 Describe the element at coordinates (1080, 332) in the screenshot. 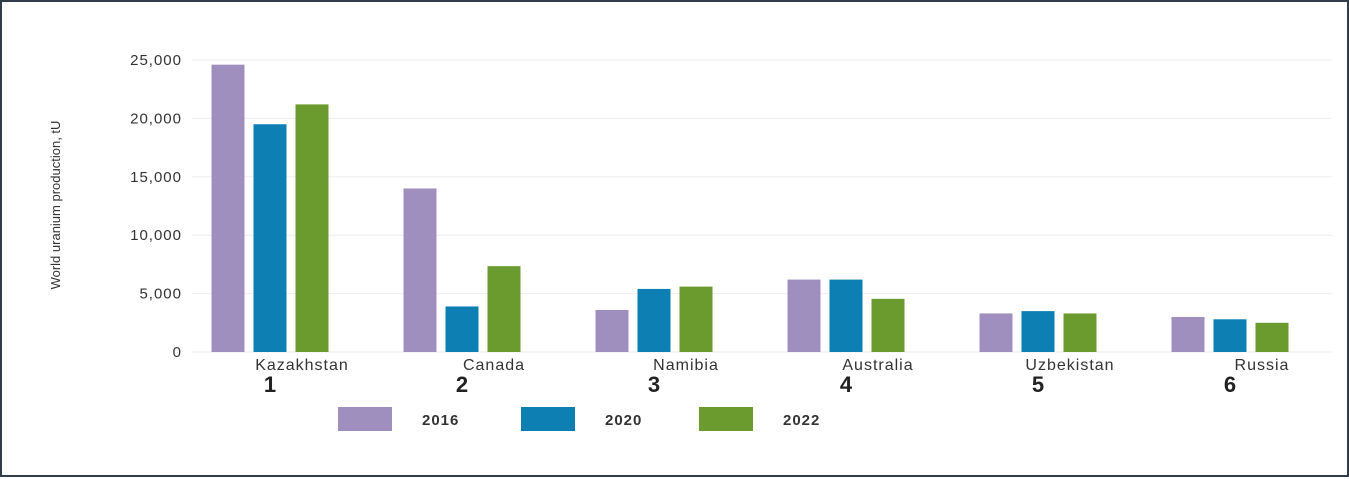

I see `bar-uzbekistan-2022` at that location.